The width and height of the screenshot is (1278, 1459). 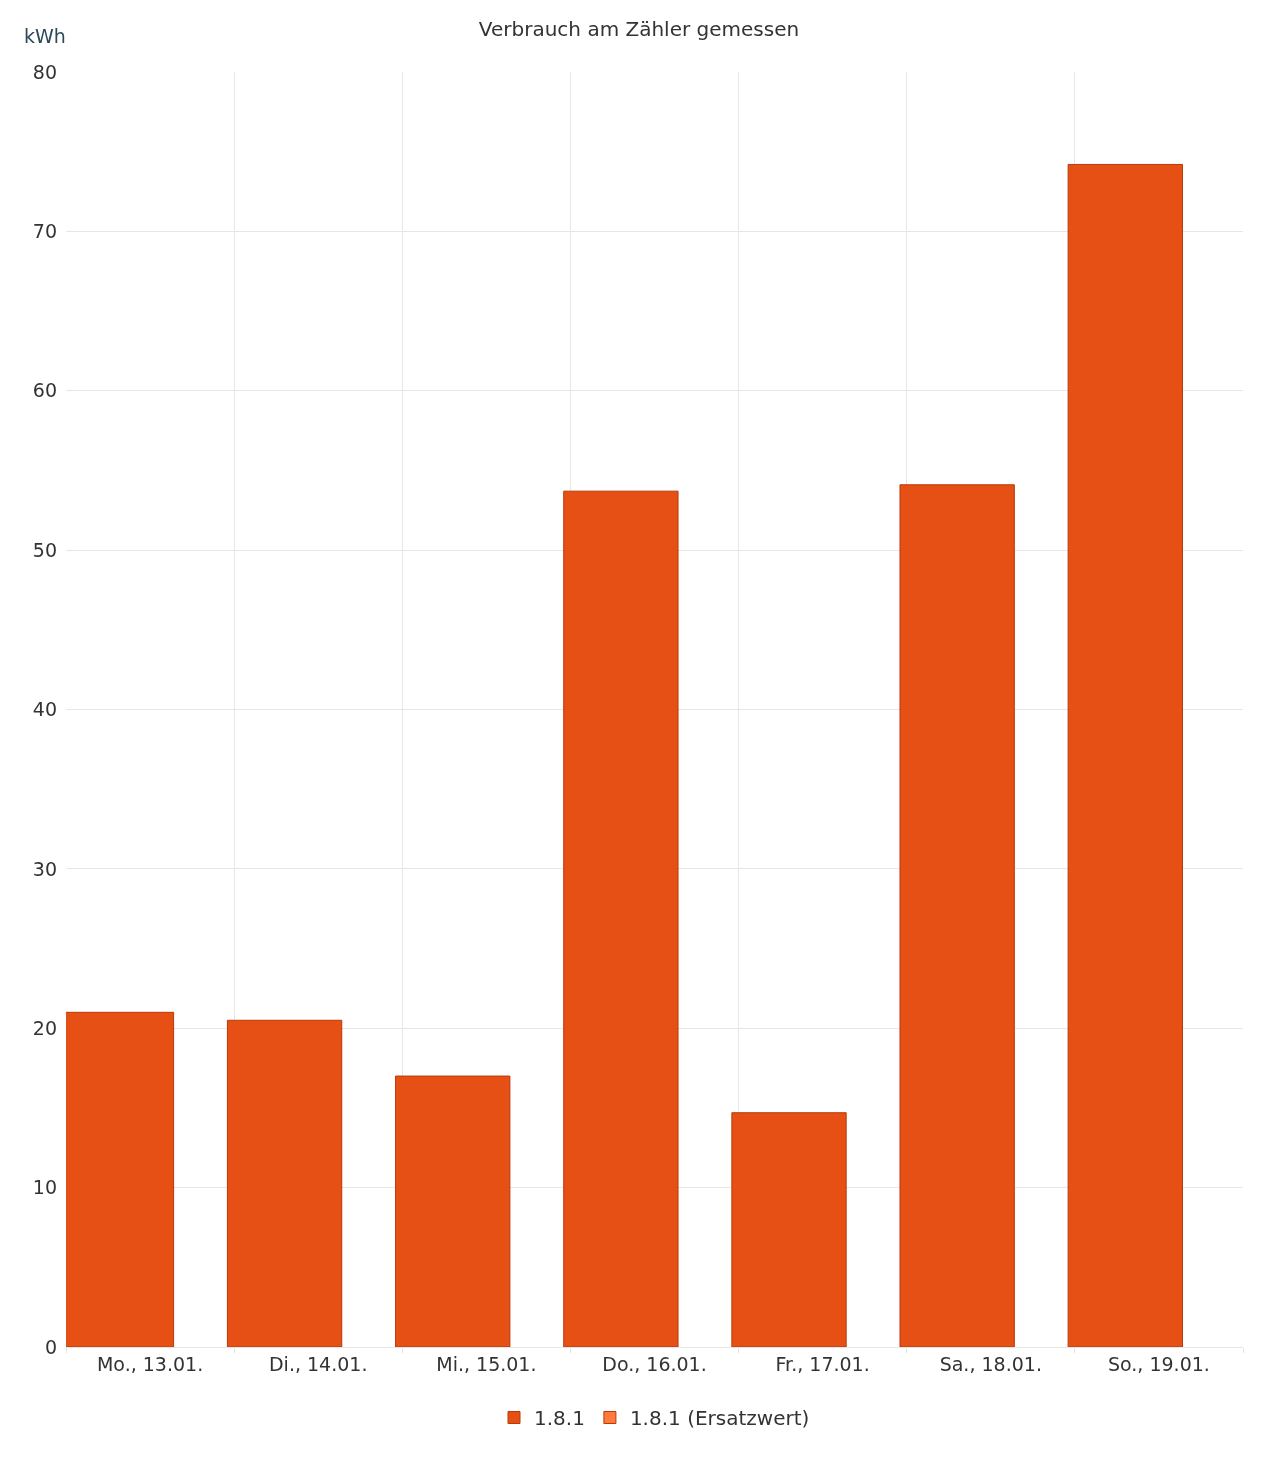 I want to click on y-tick-label: 0, so click(x=50, y=1346).